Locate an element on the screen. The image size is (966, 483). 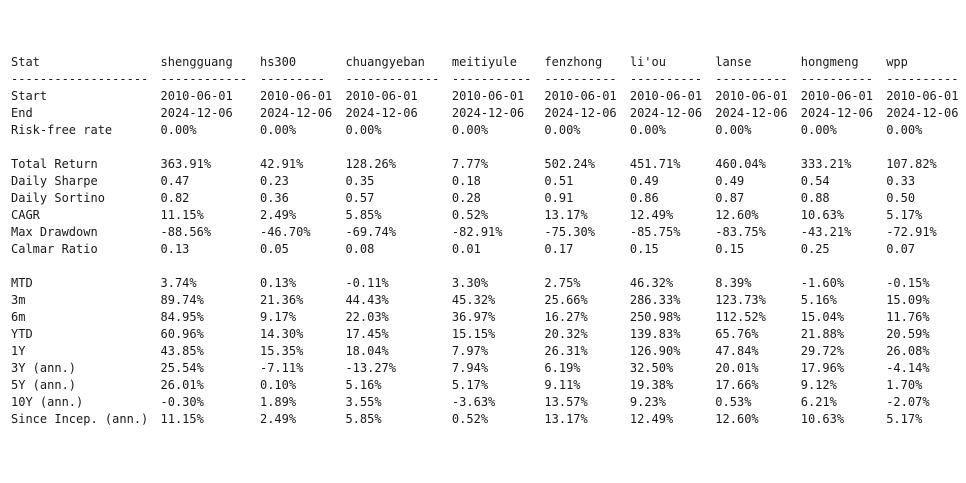
stat-cell: 0.00% is located at coordinates (562, 130).